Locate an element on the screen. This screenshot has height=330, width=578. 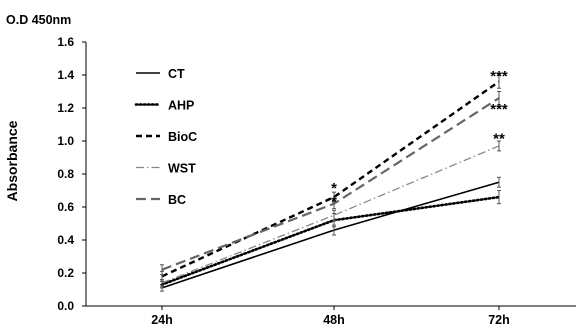
x-tick-label: 48h is located at coordinates (334, 320).